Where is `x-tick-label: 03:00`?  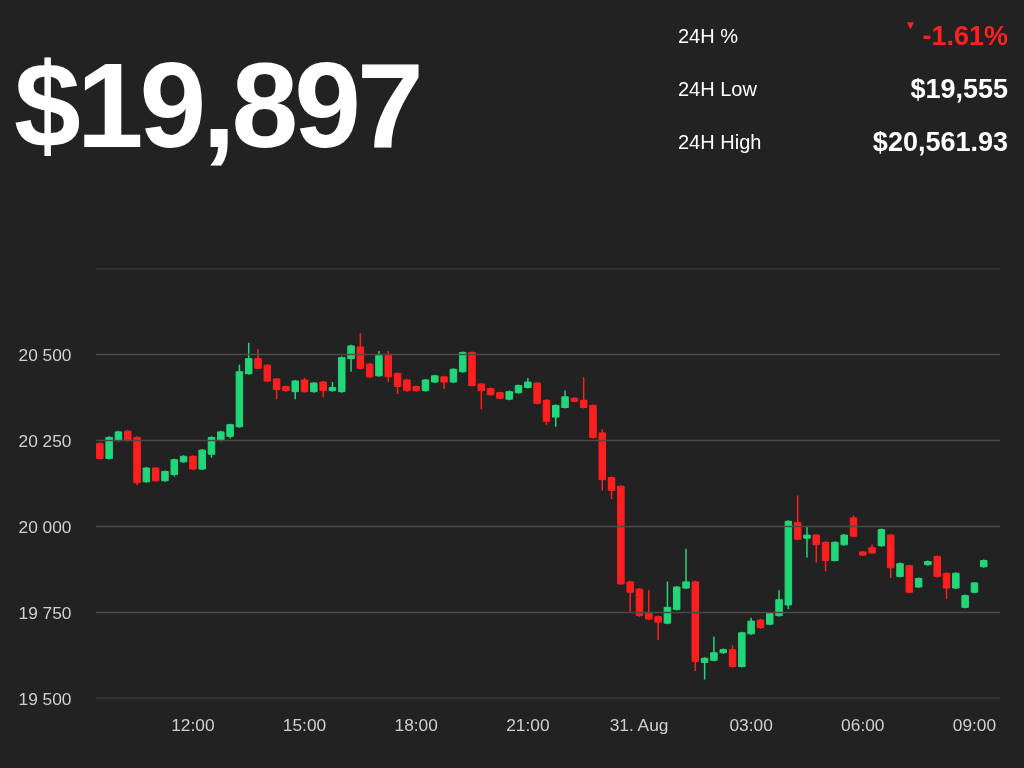
x-tick-label: 03:00 is located at coordinates (751, 724).